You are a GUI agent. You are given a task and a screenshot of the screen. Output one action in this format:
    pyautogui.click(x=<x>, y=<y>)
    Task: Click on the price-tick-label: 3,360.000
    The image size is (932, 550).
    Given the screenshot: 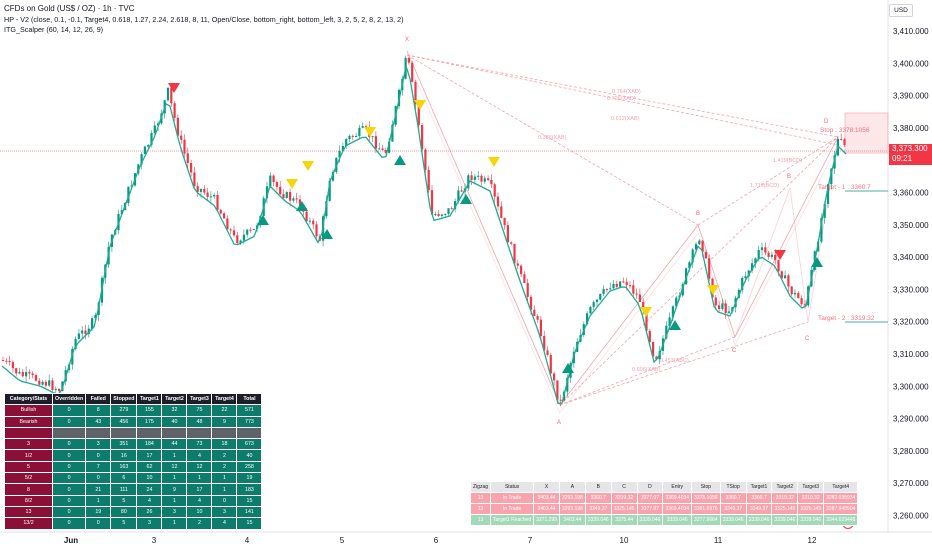 What is the action you would take?
    pyautogui.click(x=911, y=193)
    